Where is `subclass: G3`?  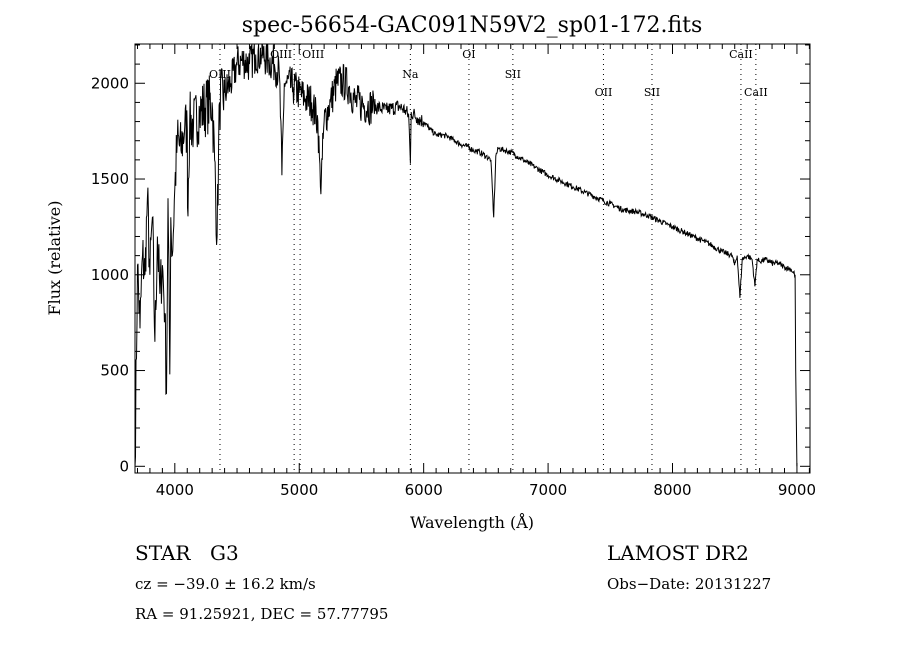
subclass: G3 is located at coordinates (224, 553).